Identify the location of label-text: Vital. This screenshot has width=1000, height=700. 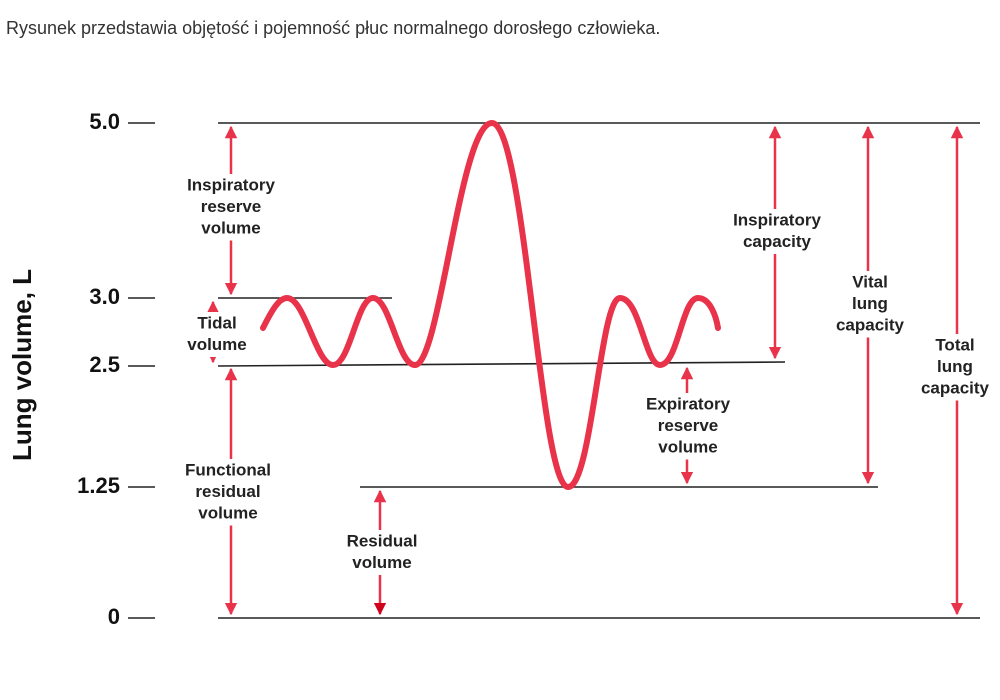
(870, 281).